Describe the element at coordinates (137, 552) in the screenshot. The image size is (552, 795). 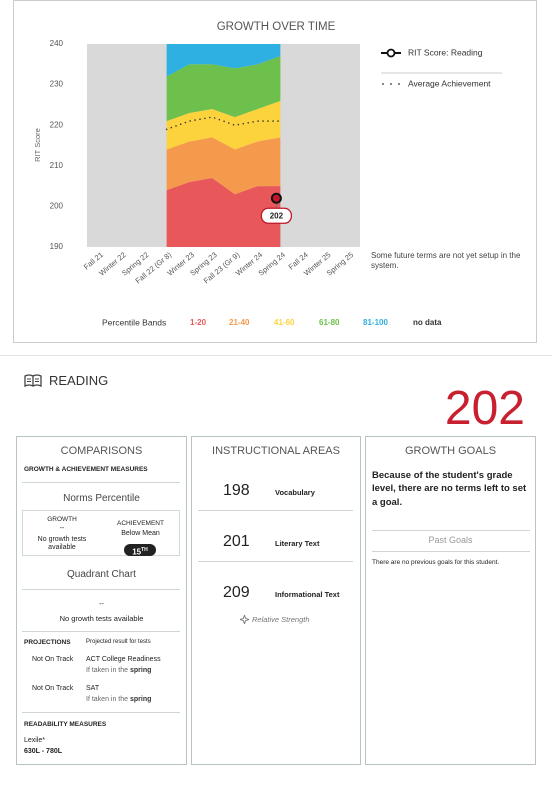
I see `percentile: 15` at that location.